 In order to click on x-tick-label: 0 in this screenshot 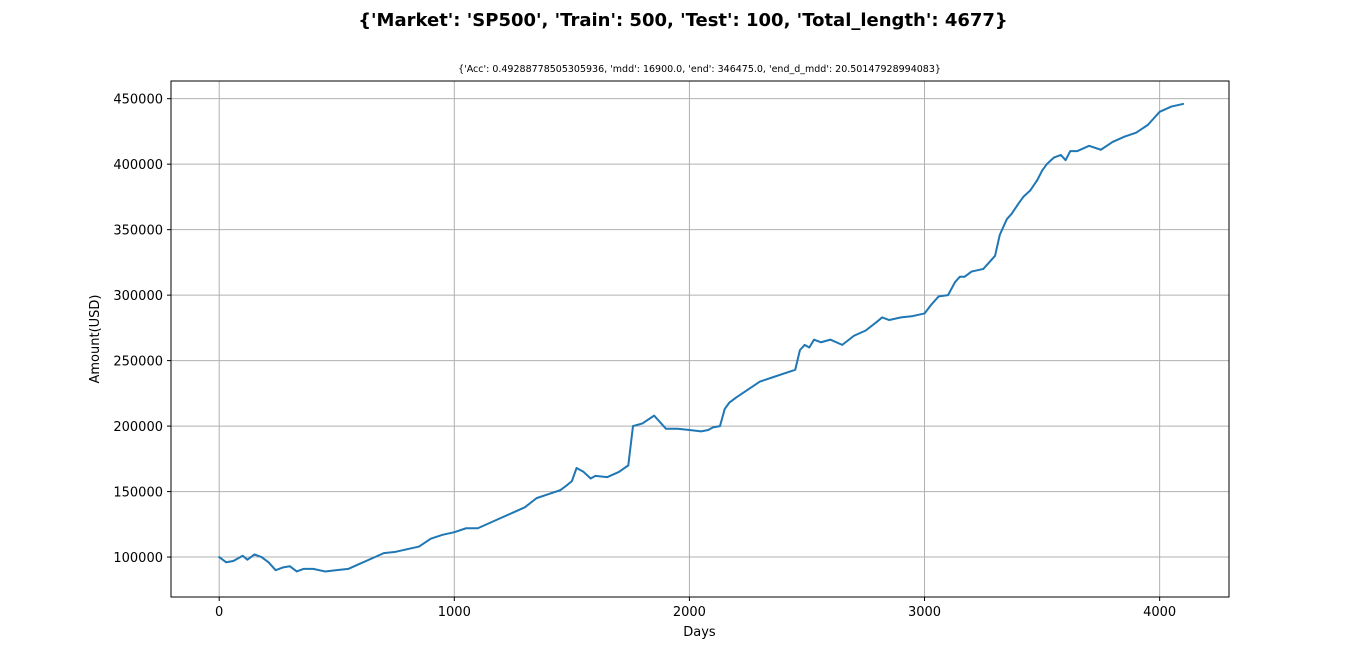, I will do `click(219, 612)`.